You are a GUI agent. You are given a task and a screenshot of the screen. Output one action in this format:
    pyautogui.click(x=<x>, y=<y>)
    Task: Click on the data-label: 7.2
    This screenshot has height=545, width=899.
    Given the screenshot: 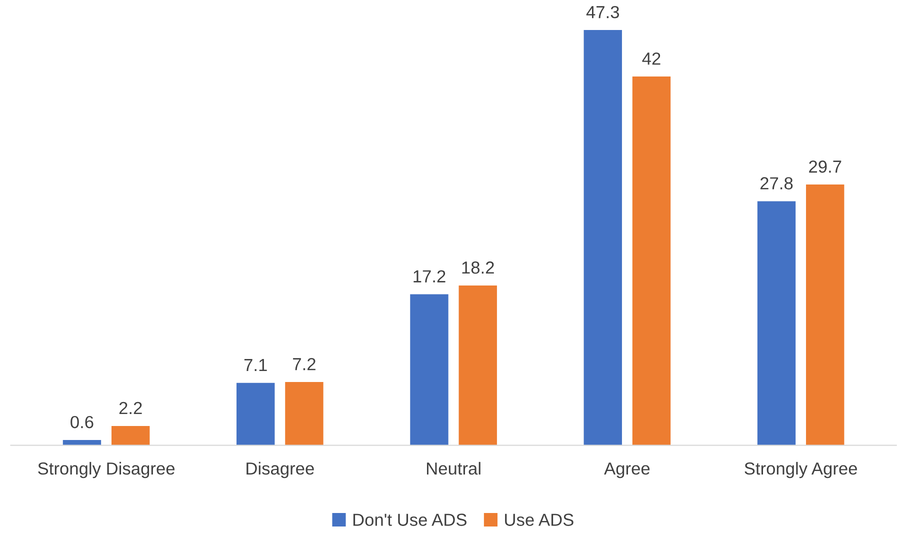 What is the action you would take?
    pyautogui.click(x=304, y=364)
    